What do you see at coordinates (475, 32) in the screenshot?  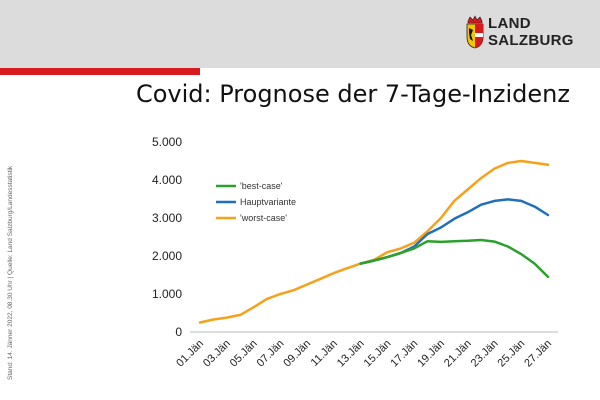 I see `salzburg-crest-icon` at bounding box center [475, 32].